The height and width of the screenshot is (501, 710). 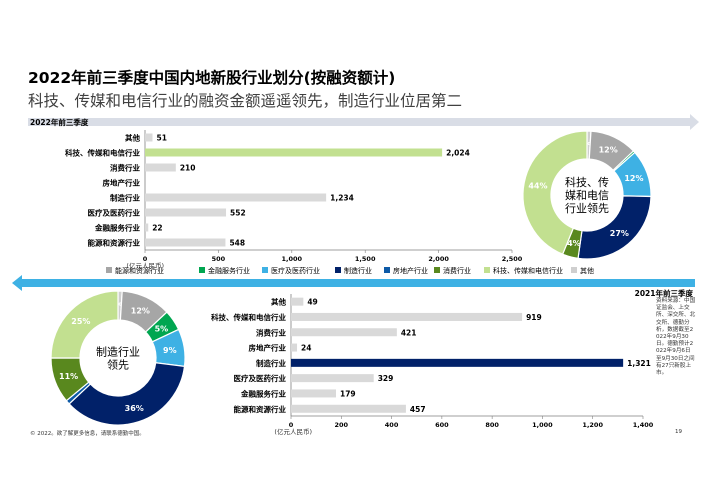 What do you see at coordinates (457, 270) in the screenshot?
I see `legend-label: 消费行业` at bounding box center [457, 270].